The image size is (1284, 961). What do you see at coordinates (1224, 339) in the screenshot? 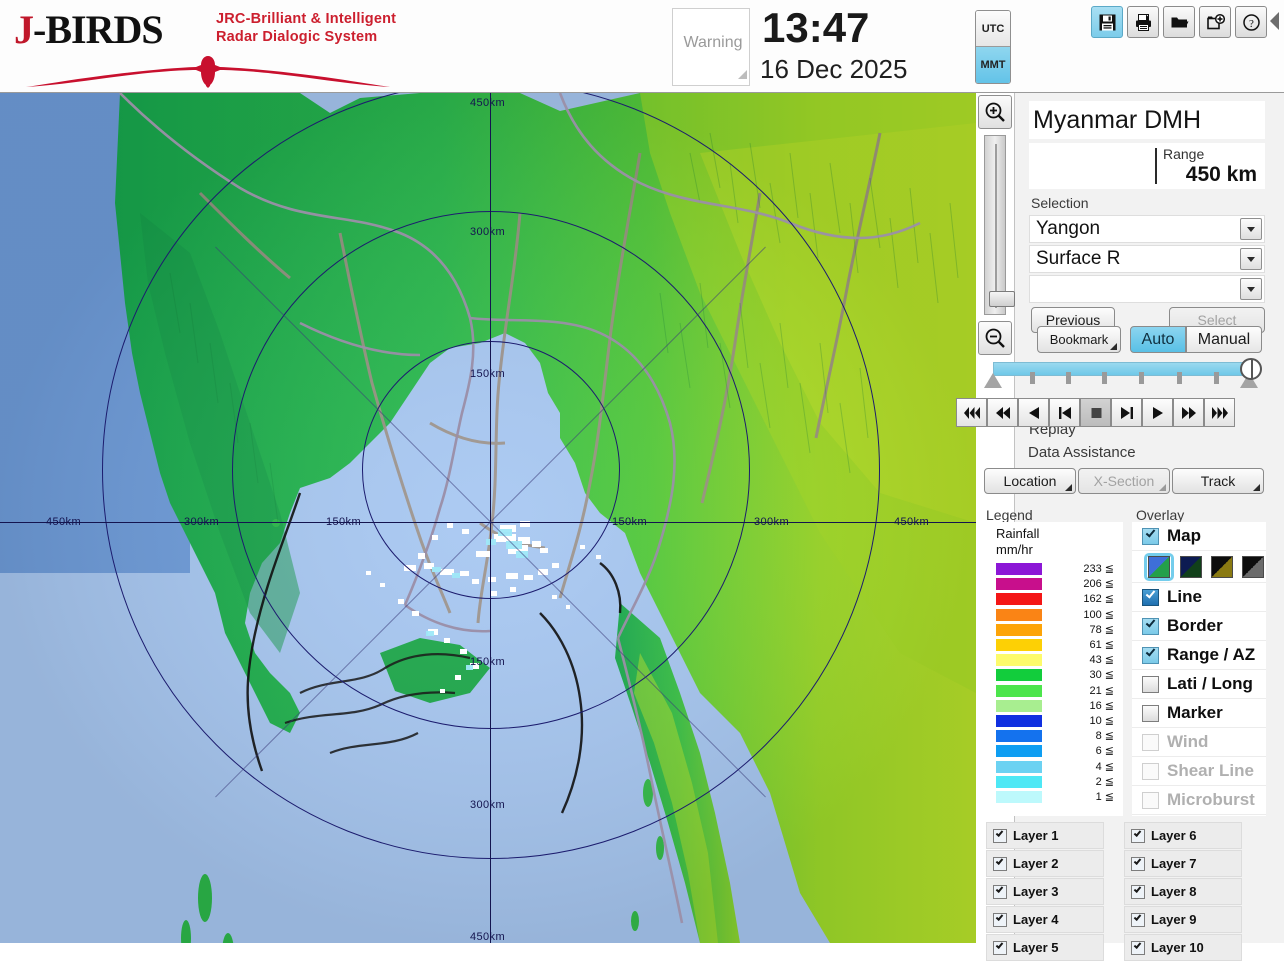
I see `replay-manual-button: Manual` at bounding box center [1224, 339].